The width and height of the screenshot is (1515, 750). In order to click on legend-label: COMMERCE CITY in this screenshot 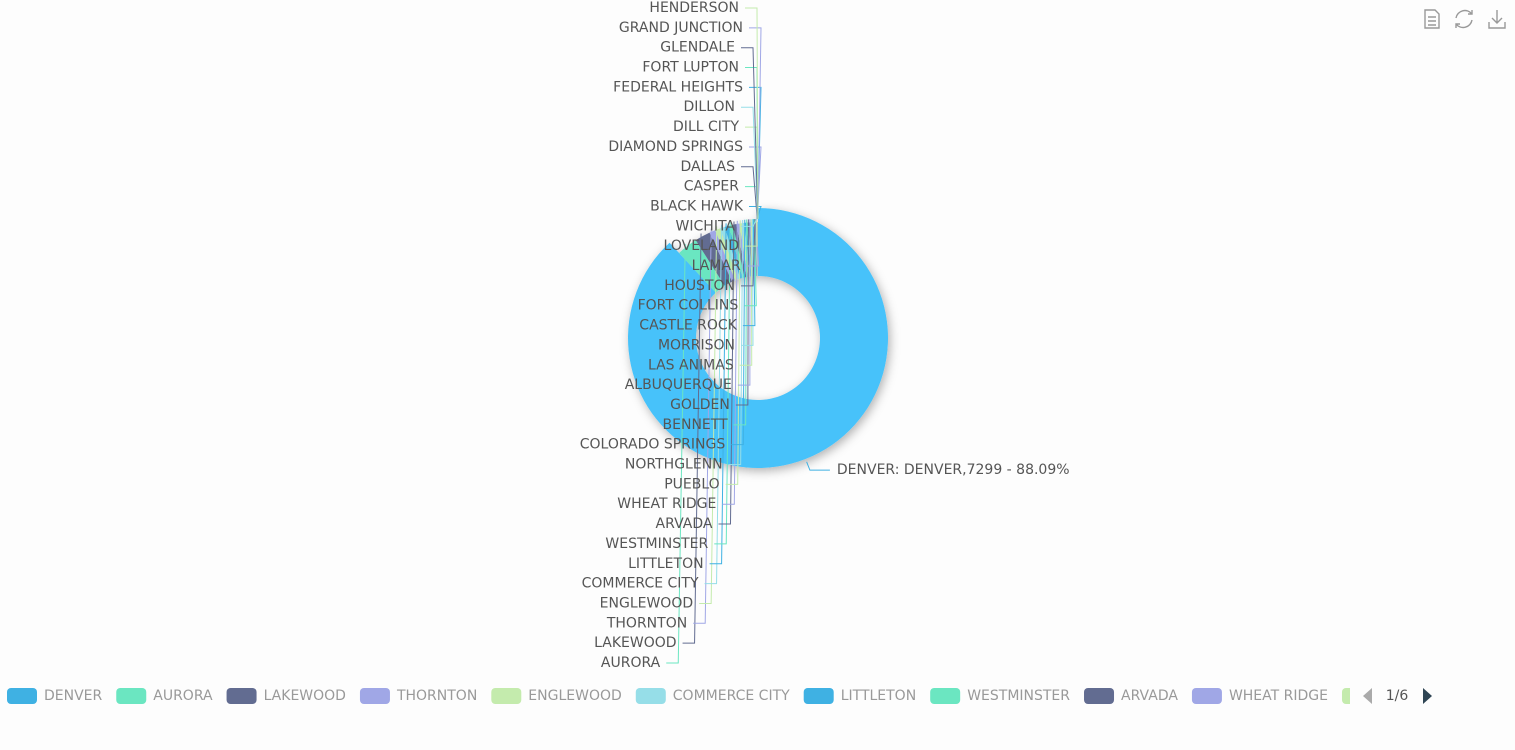, I will do `click(731, 696)`.